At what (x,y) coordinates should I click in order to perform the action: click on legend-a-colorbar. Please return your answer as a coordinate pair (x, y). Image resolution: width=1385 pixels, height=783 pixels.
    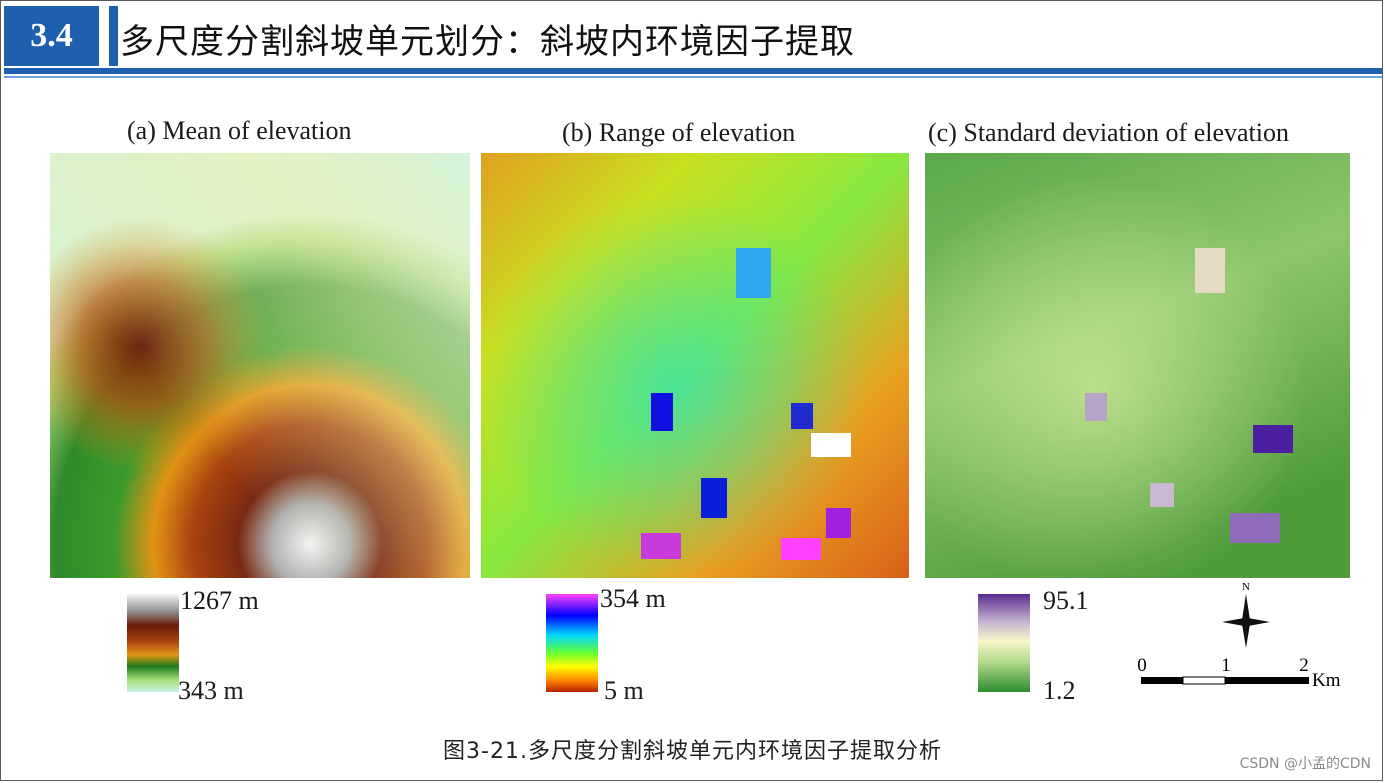
    Looking at the image, I should click on (153, 643).